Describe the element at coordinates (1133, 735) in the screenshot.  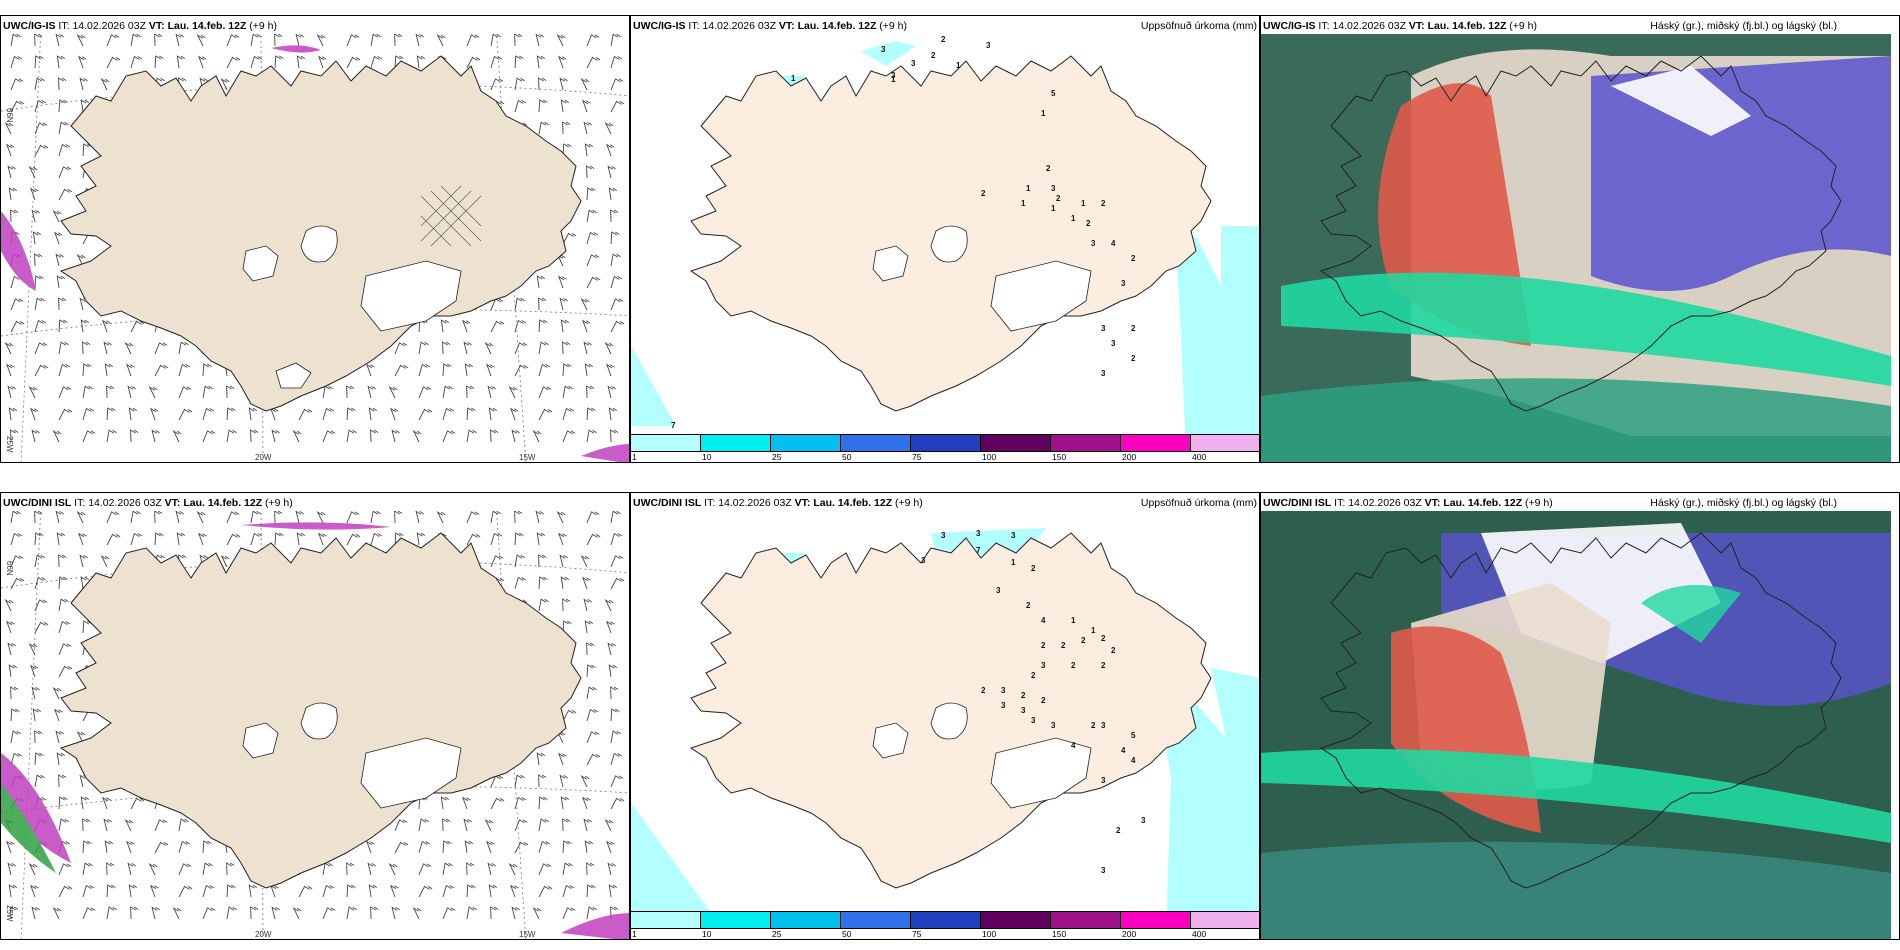
I see `precip-value-label: 5` at that location.